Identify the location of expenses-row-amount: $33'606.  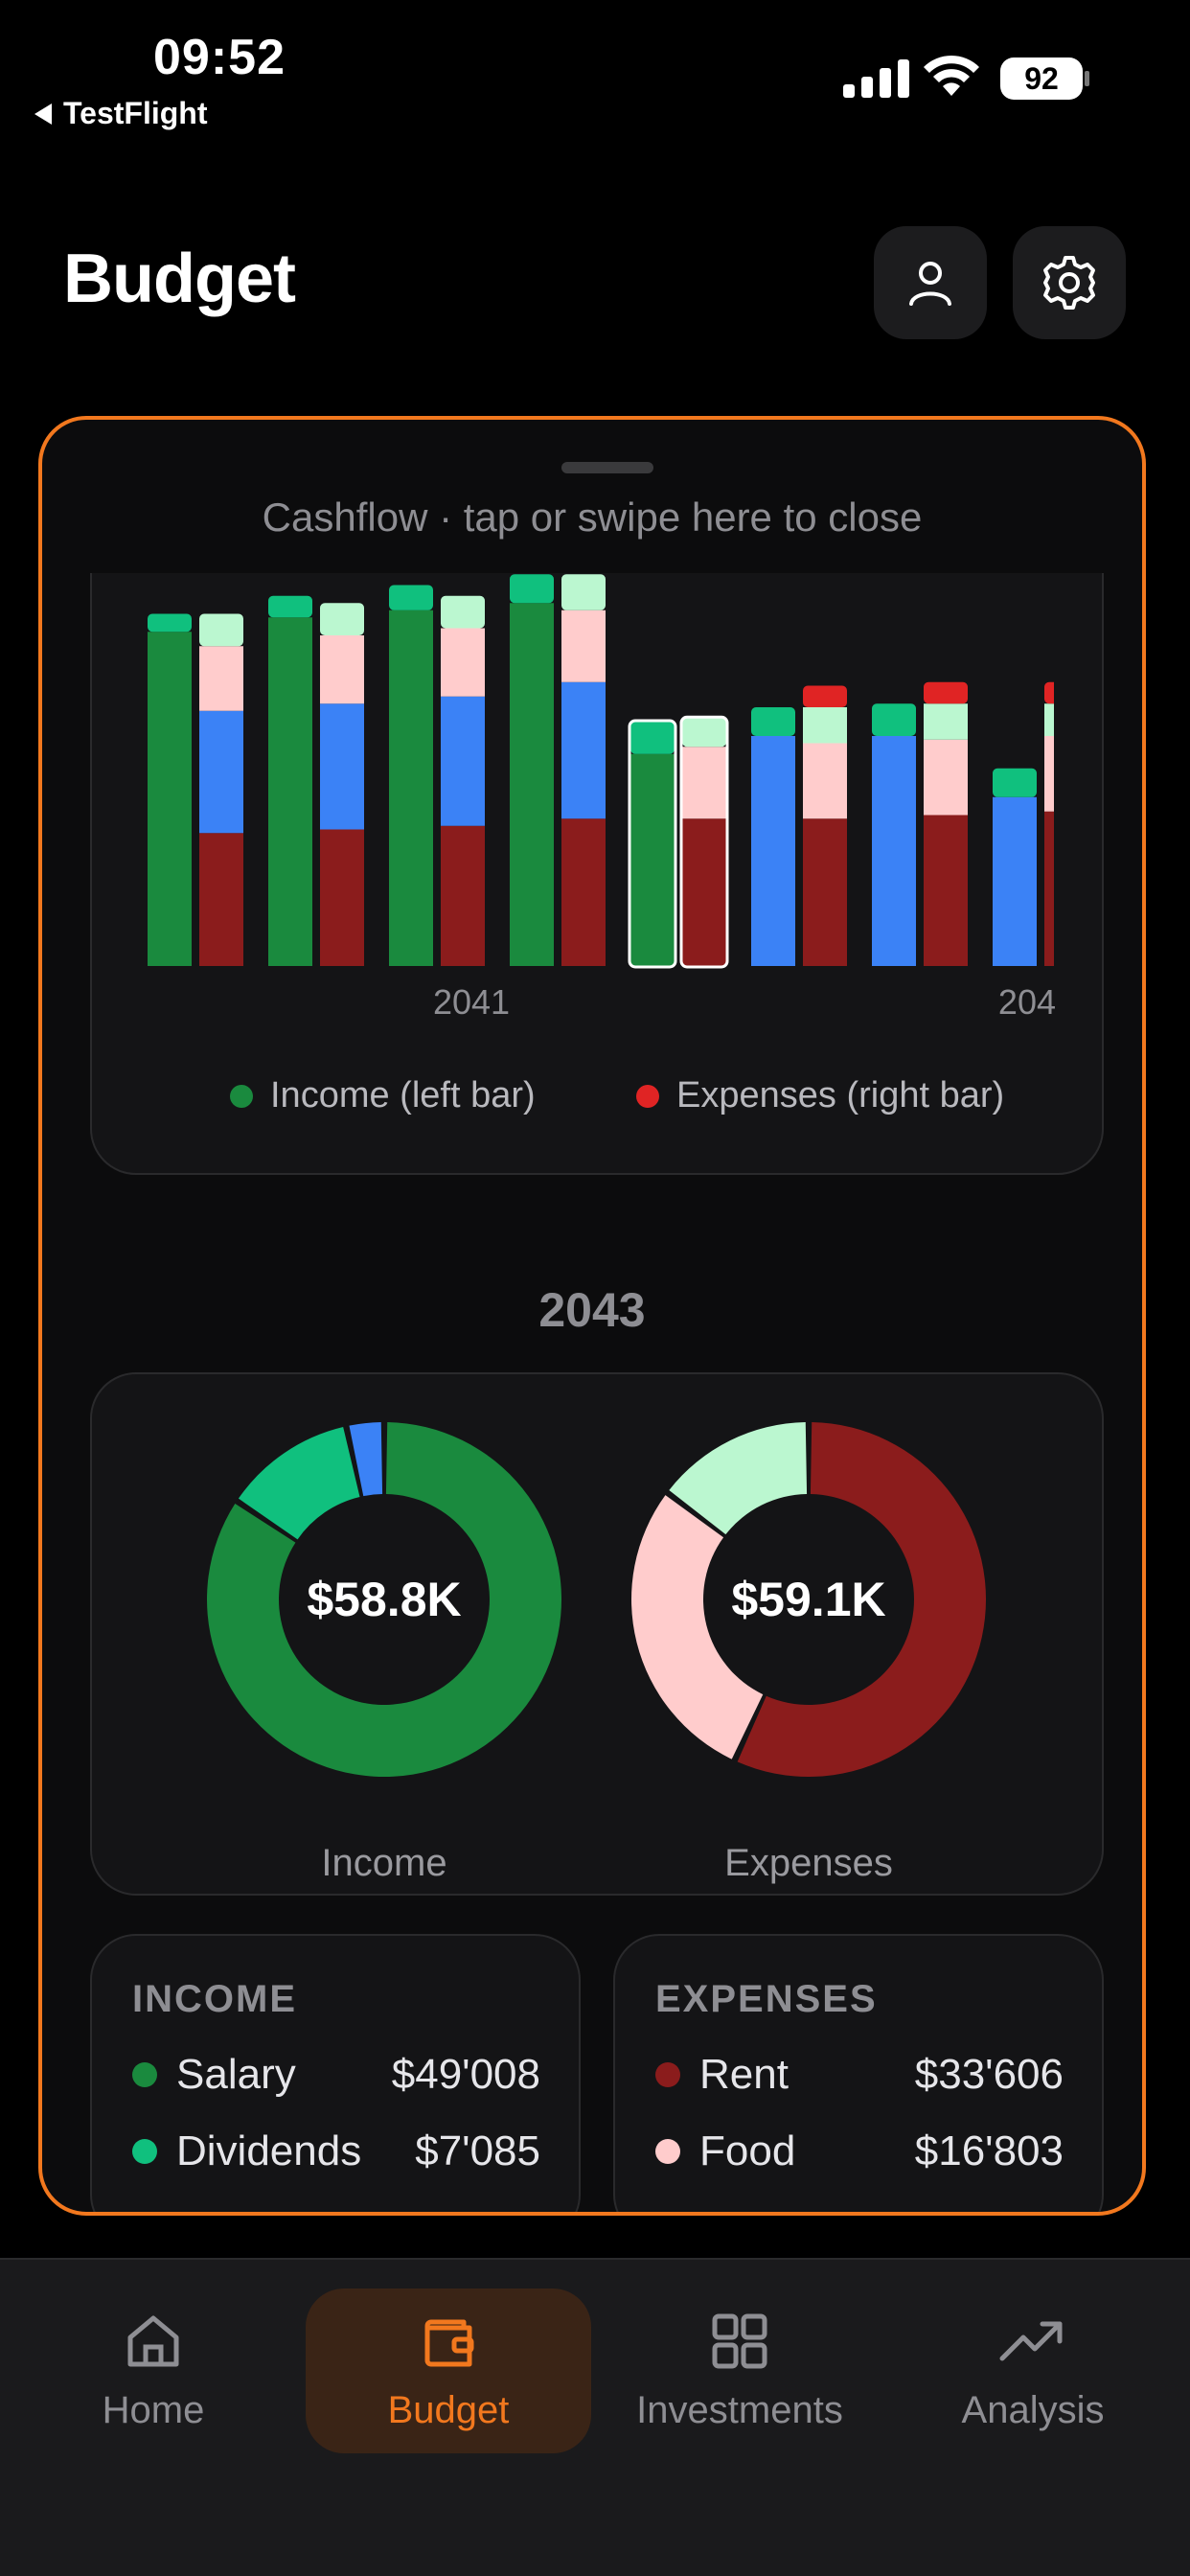
(989, 2074).